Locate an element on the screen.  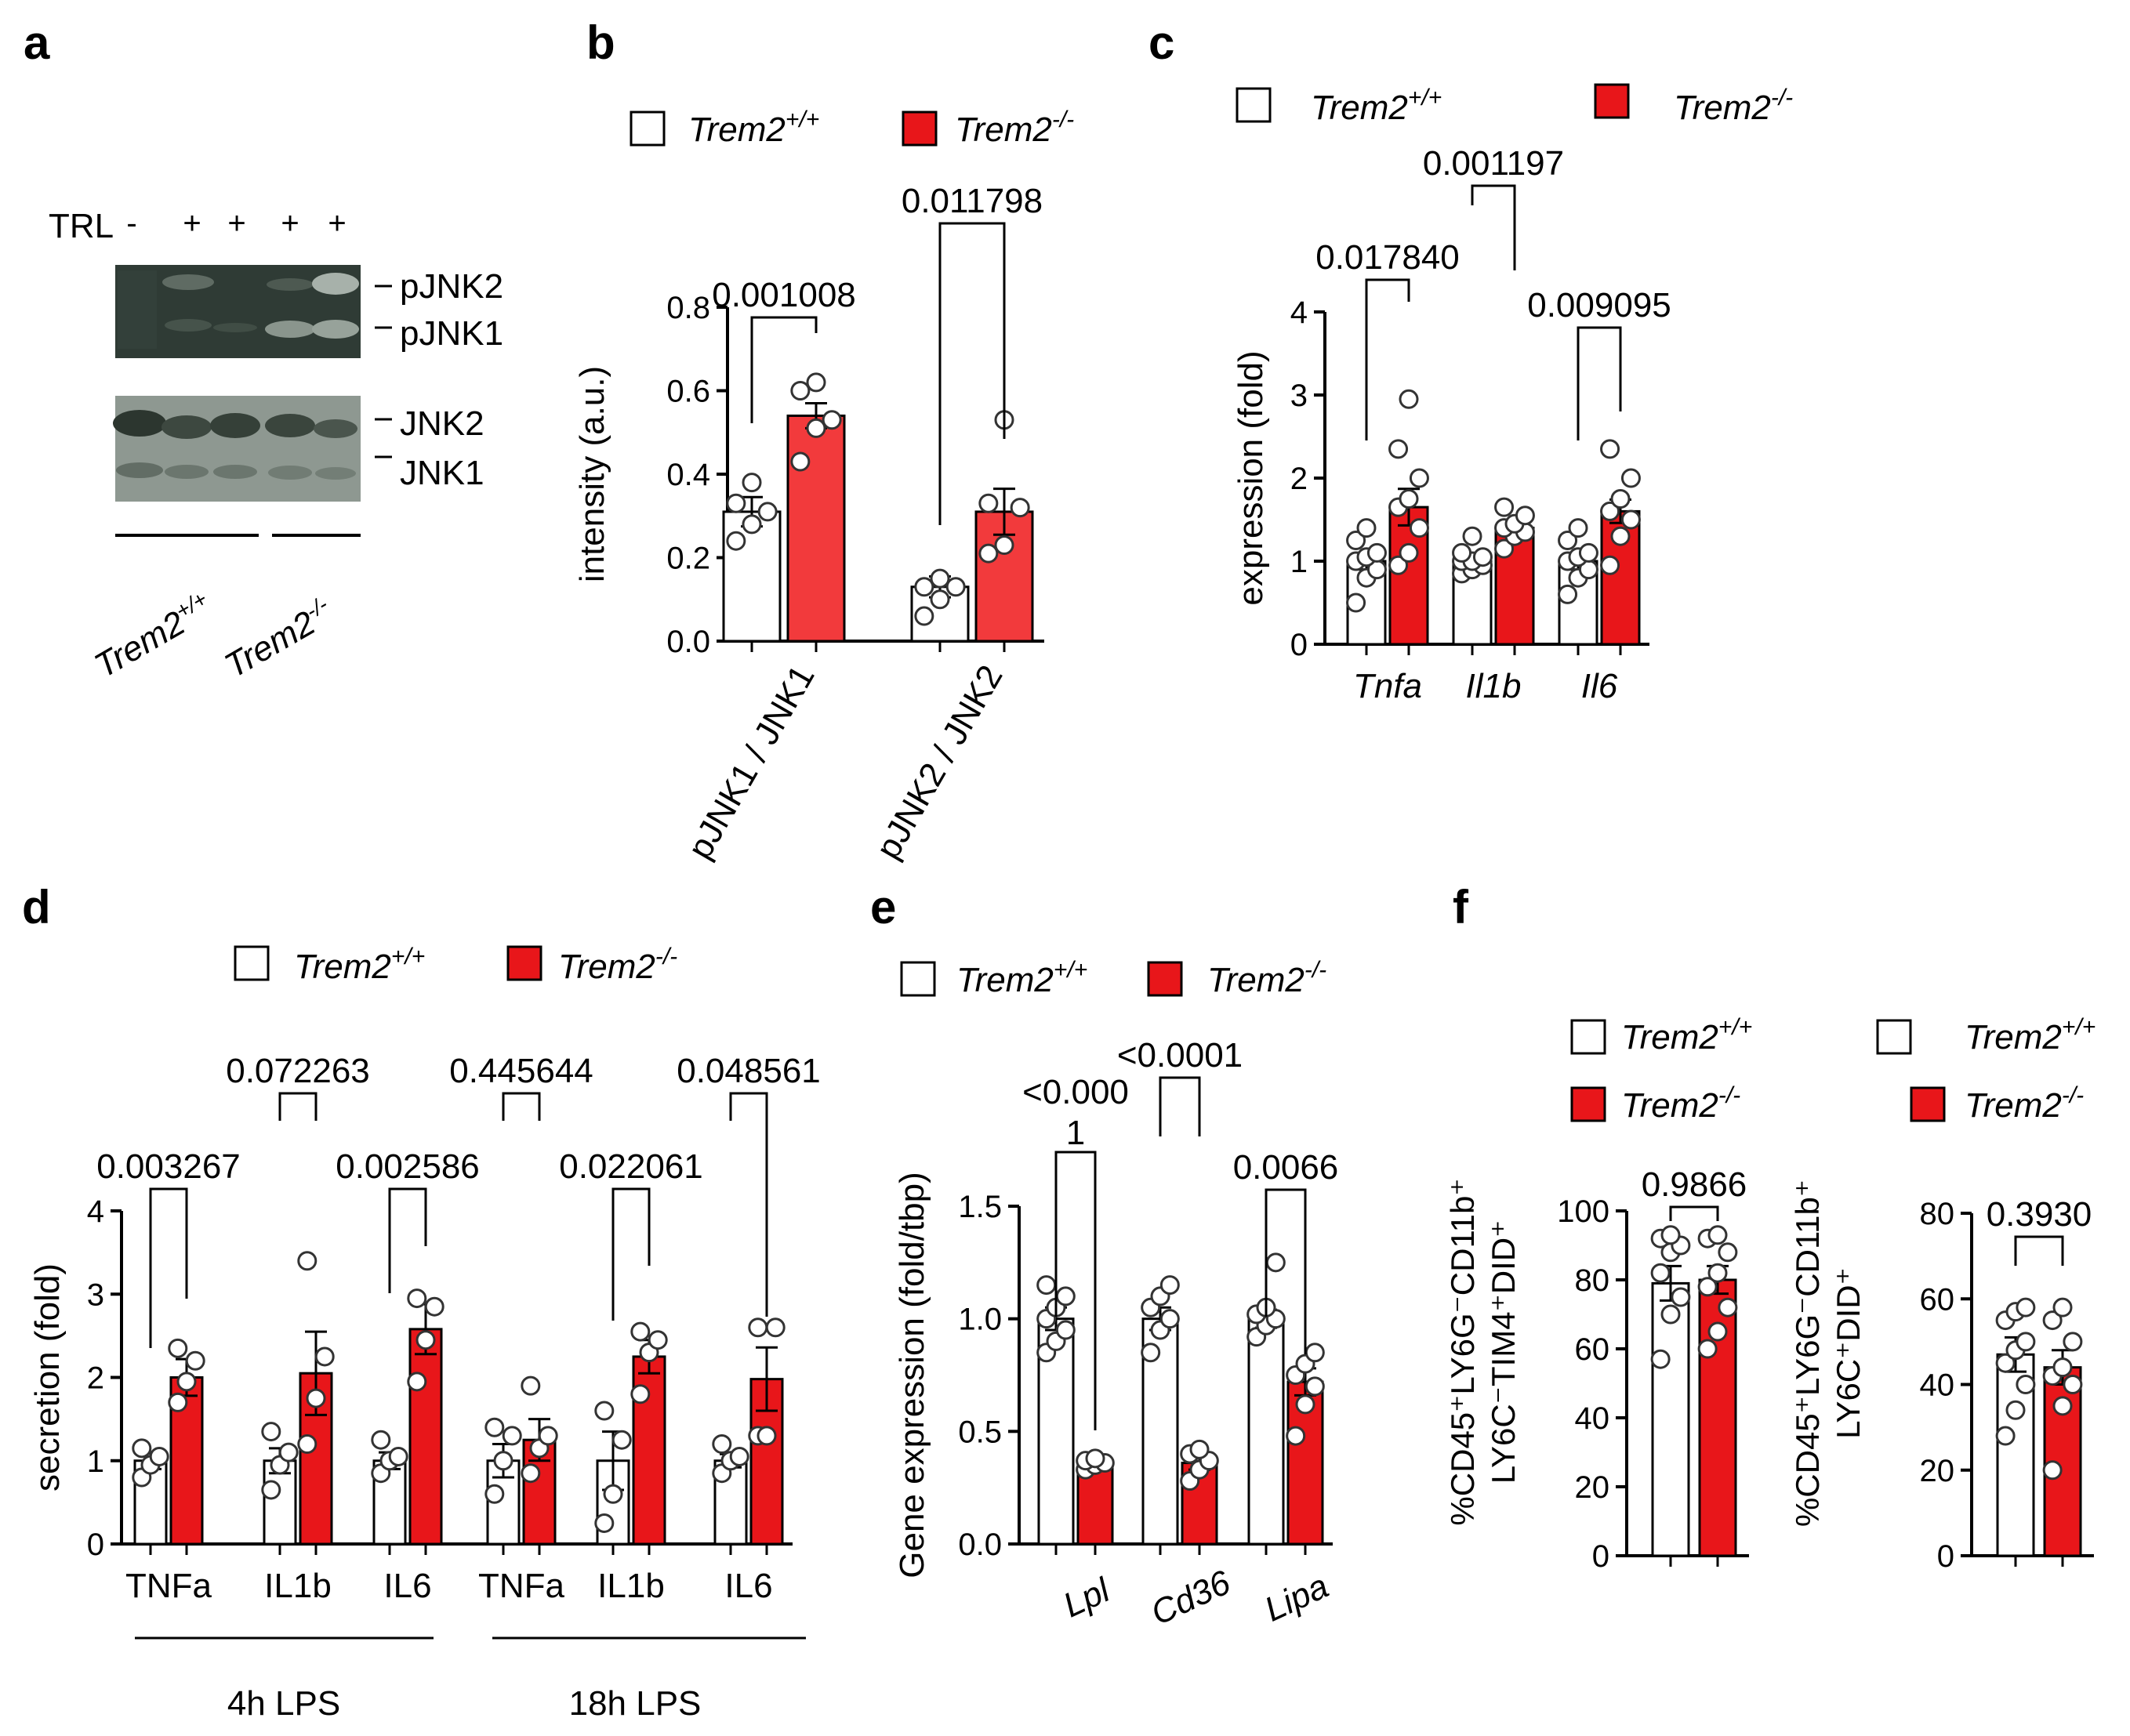
panel-a-letter: a is located at coordinates (37, 42).